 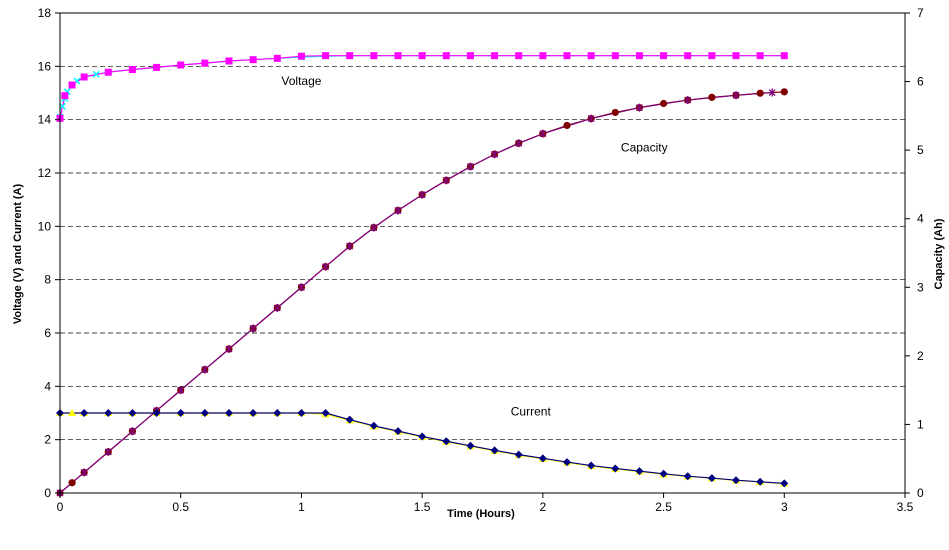 I want to click on y-tick-label: 4, so click(x=47, y=386).